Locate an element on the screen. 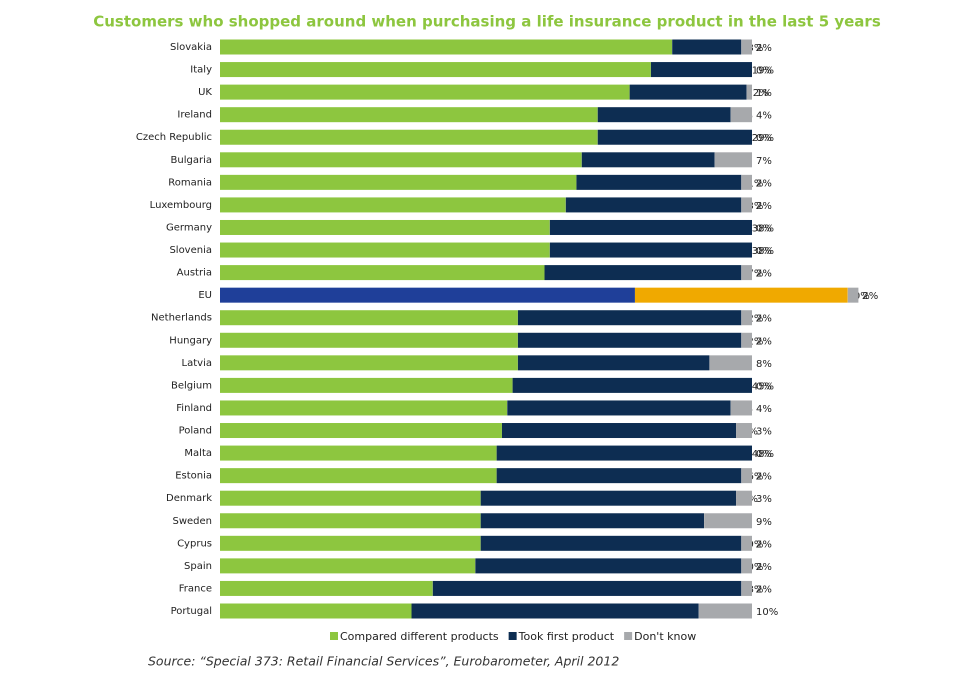 The height and width of the screenshot is (682, 975). value-label: 46% is located at coordinates (752, 477).